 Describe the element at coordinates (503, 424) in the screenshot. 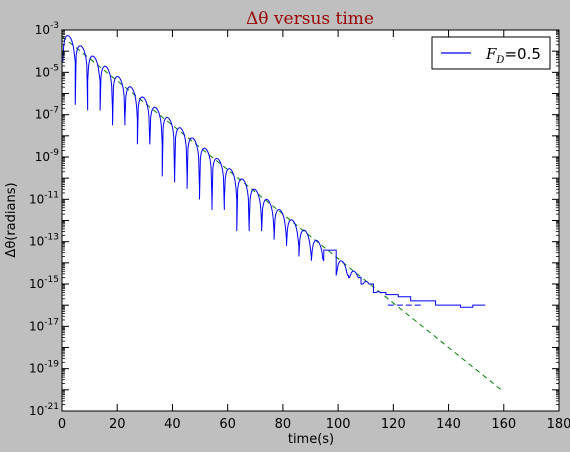

I see `x-tick-label: 160` at that location.